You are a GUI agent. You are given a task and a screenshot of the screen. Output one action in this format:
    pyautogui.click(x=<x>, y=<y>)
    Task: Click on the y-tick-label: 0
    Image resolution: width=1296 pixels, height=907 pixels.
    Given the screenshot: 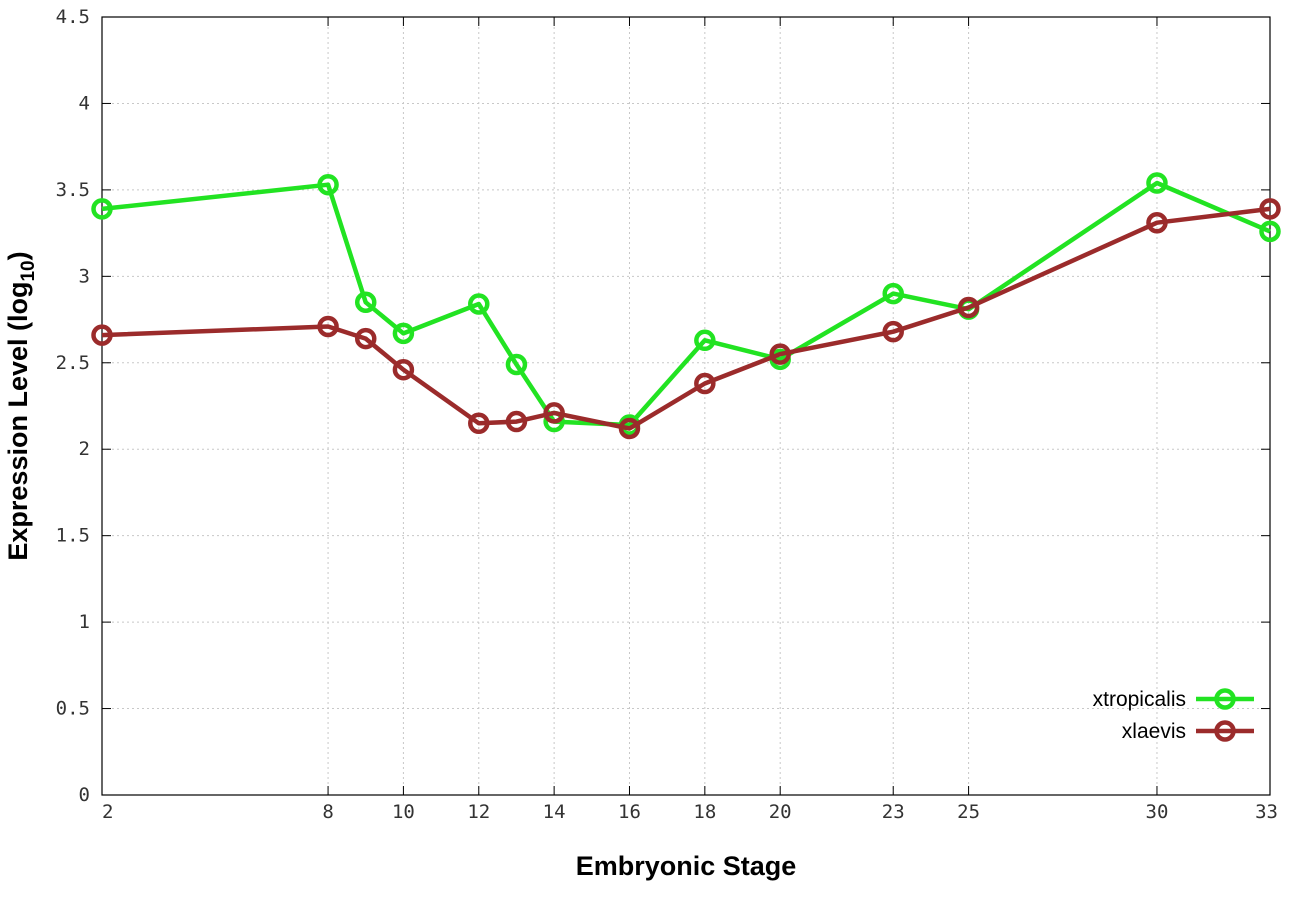 What is the action you would take?
    pyautogui.click(x=84, y=795)
    